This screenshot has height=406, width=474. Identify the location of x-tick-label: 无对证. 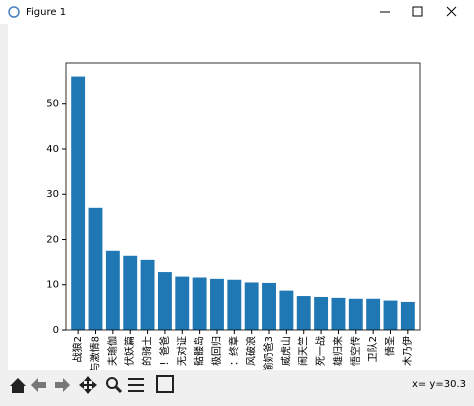
(181, 351).